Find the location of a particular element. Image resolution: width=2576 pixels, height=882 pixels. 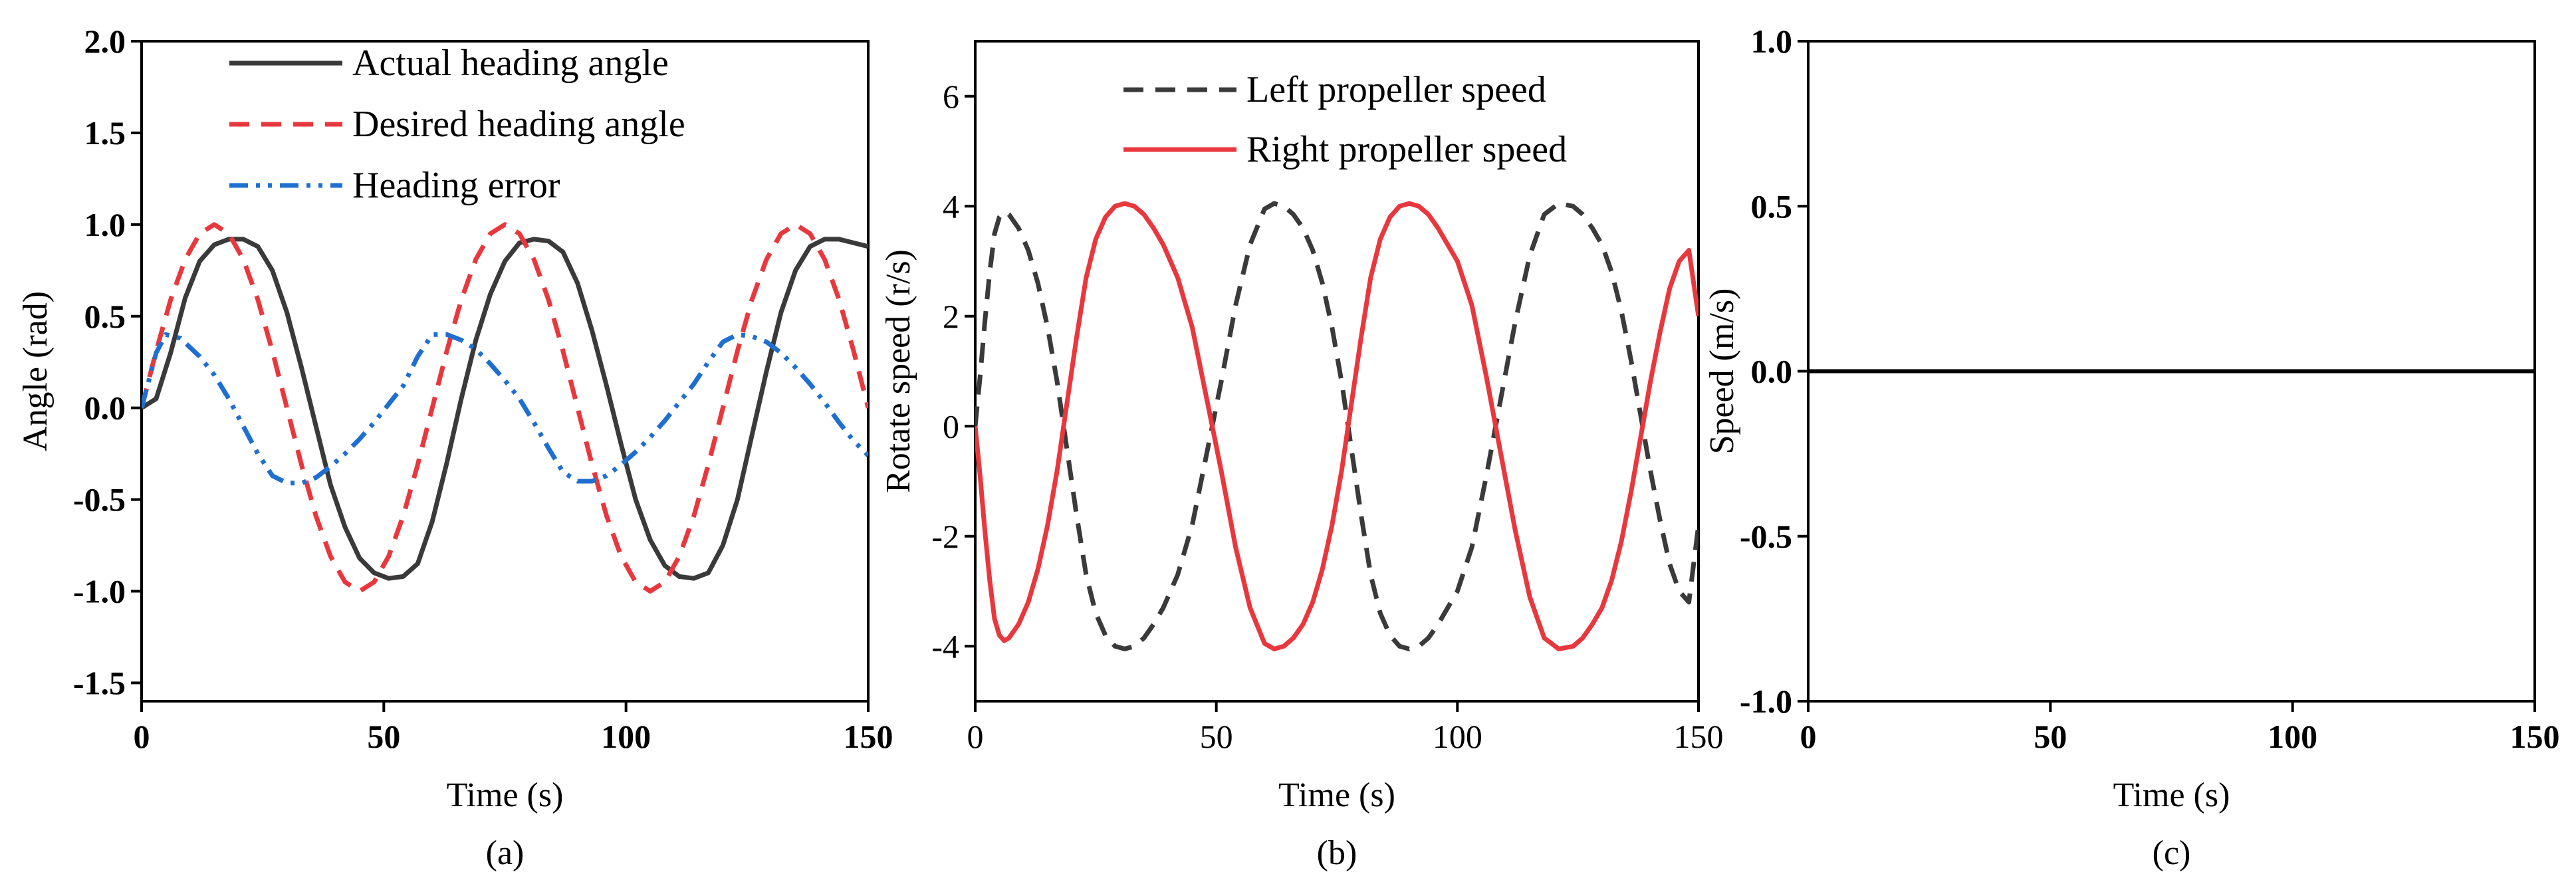

y-tick-label: -1.5 is located at coordinates (99, 682).